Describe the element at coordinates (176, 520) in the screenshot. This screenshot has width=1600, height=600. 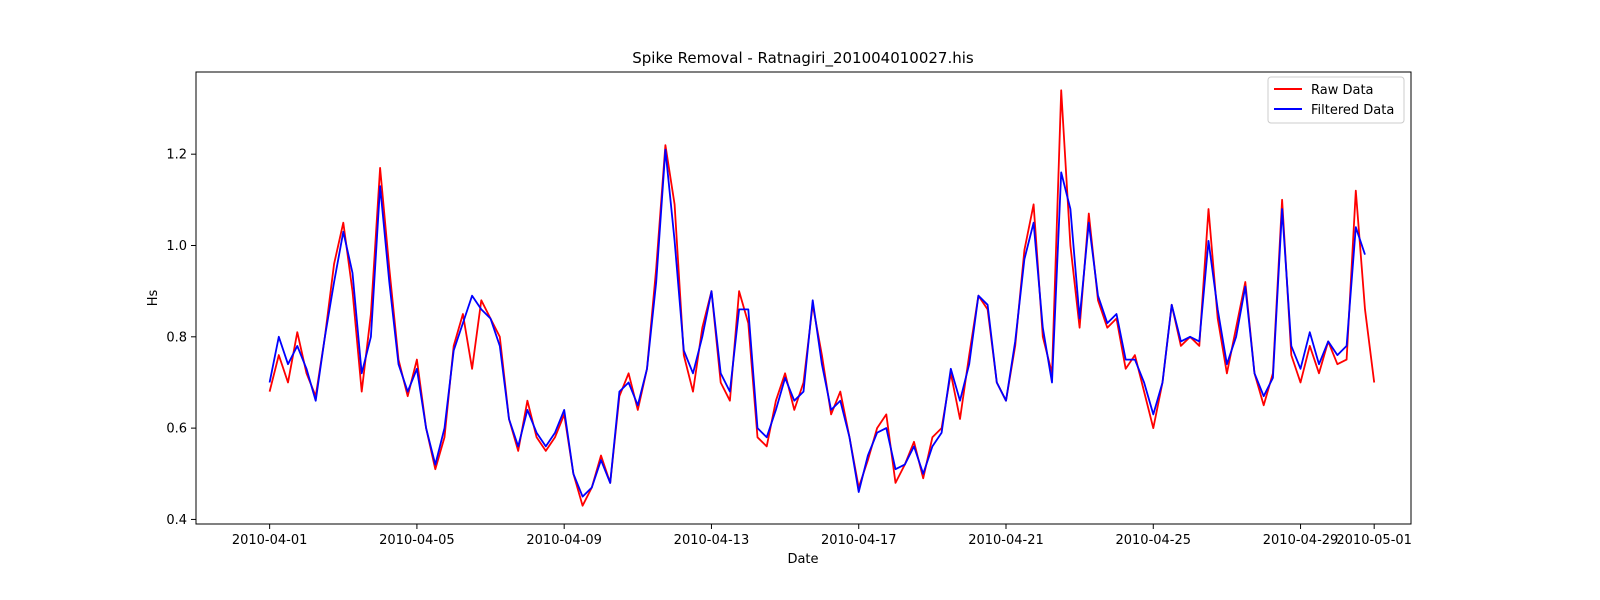
I see `y-tick-label: 0.4` at that location.